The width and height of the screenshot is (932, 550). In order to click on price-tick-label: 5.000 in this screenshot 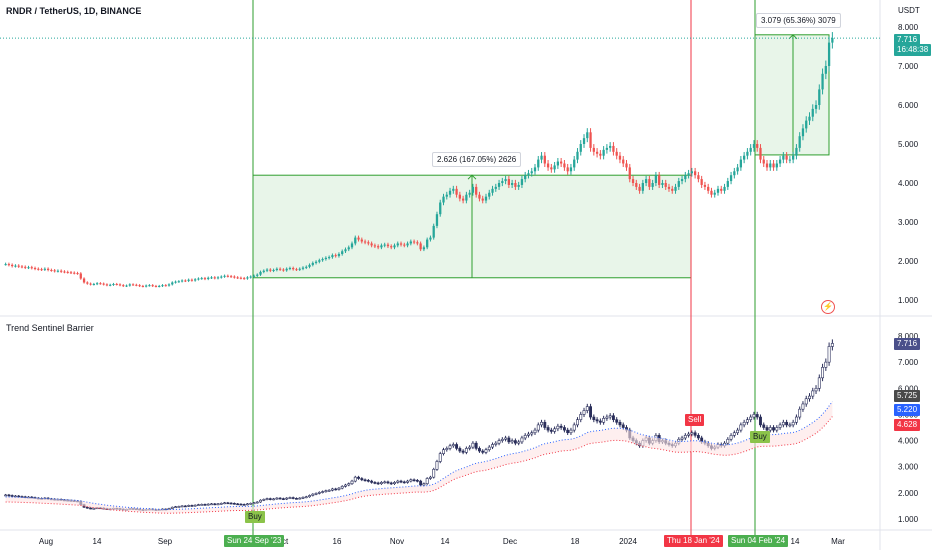, I will do `click(908, 144)`.